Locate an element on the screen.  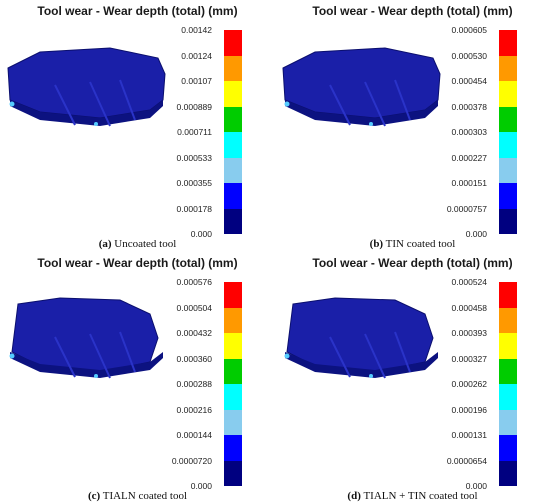
caption-letter: (a) is located at coordinates (105, 244).